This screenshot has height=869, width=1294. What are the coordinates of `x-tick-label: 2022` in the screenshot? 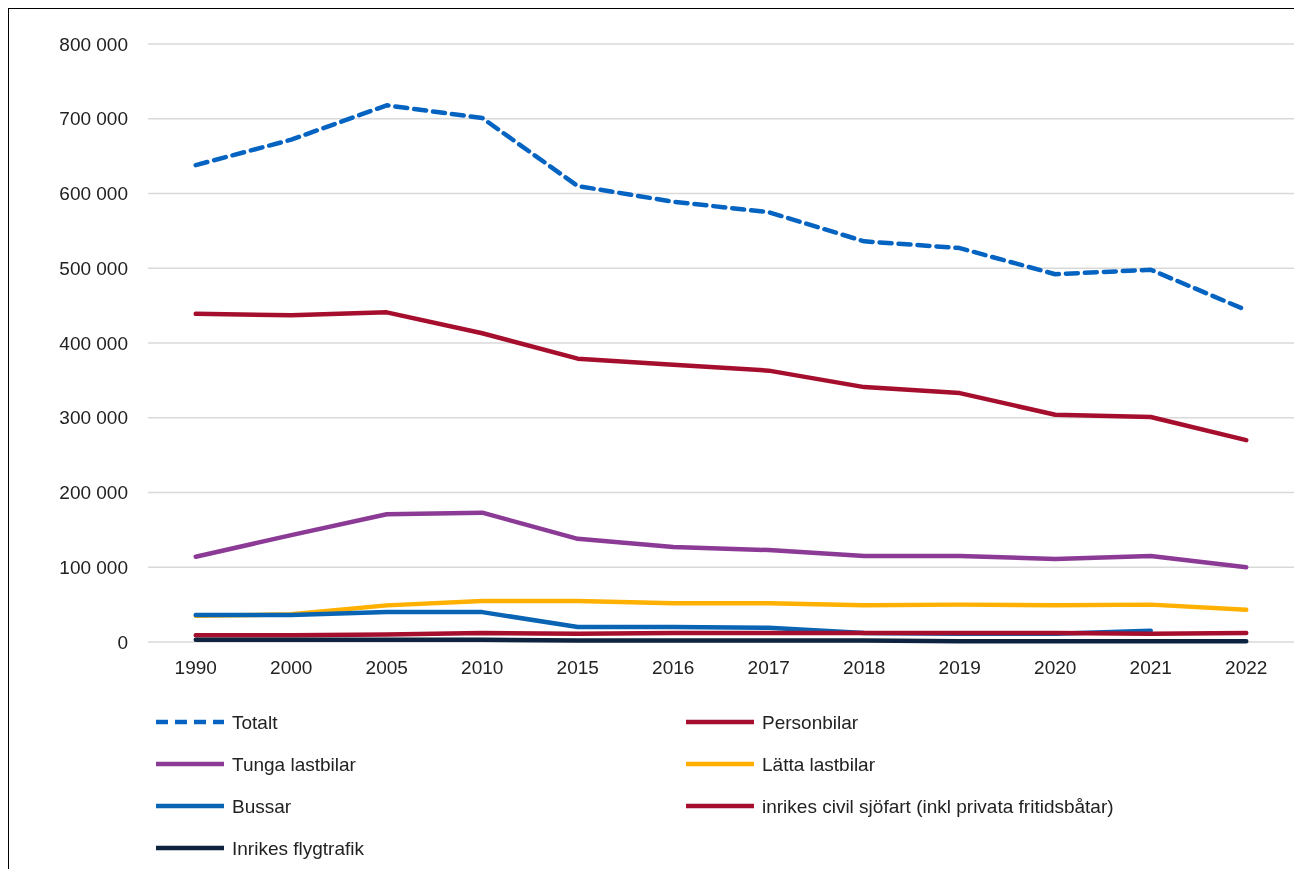 It's located at (1246, 667).